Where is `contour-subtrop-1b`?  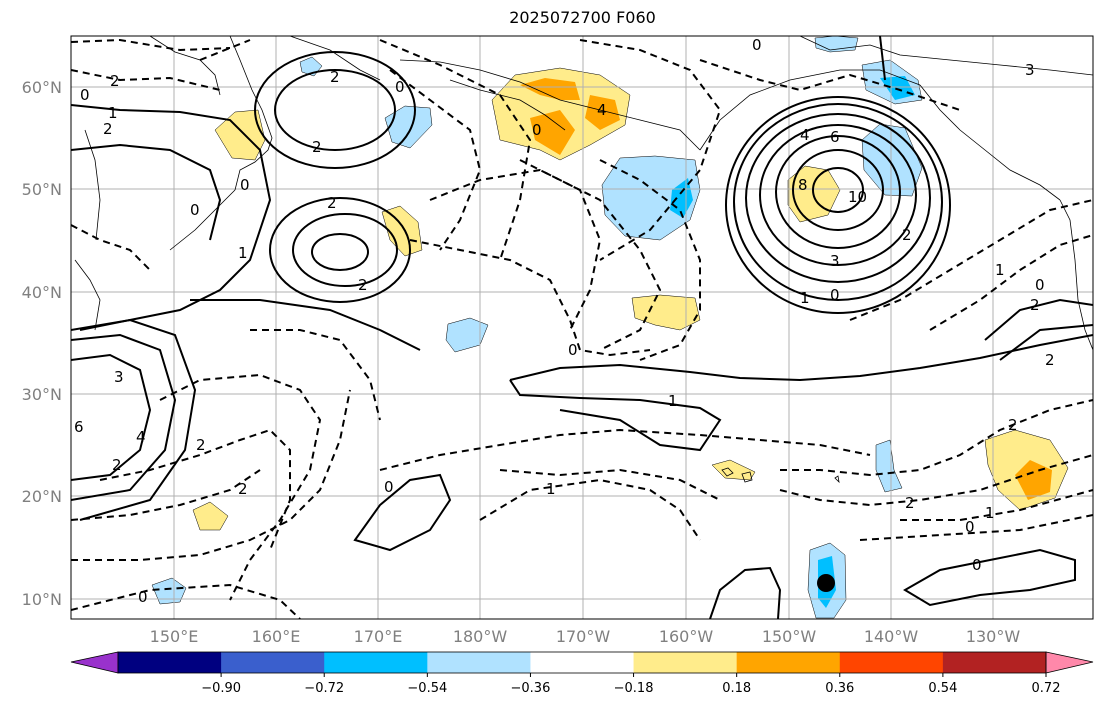
contour-subtrop-1b is located at coordinates (615, 415).